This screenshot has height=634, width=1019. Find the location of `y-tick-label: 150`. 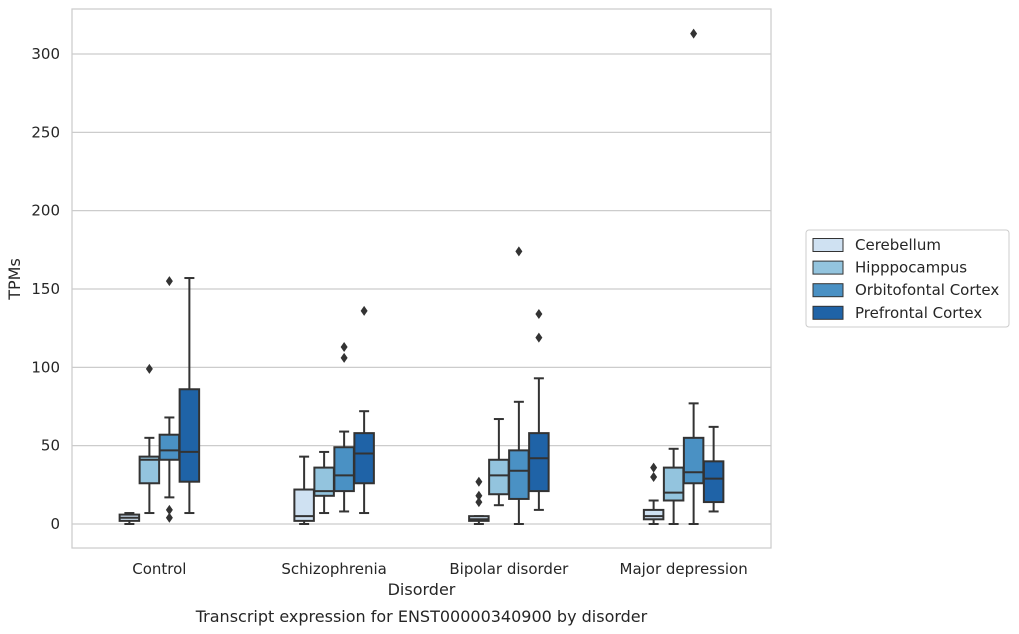

y-tick-label: 150 is located at coordinates (45, 289).